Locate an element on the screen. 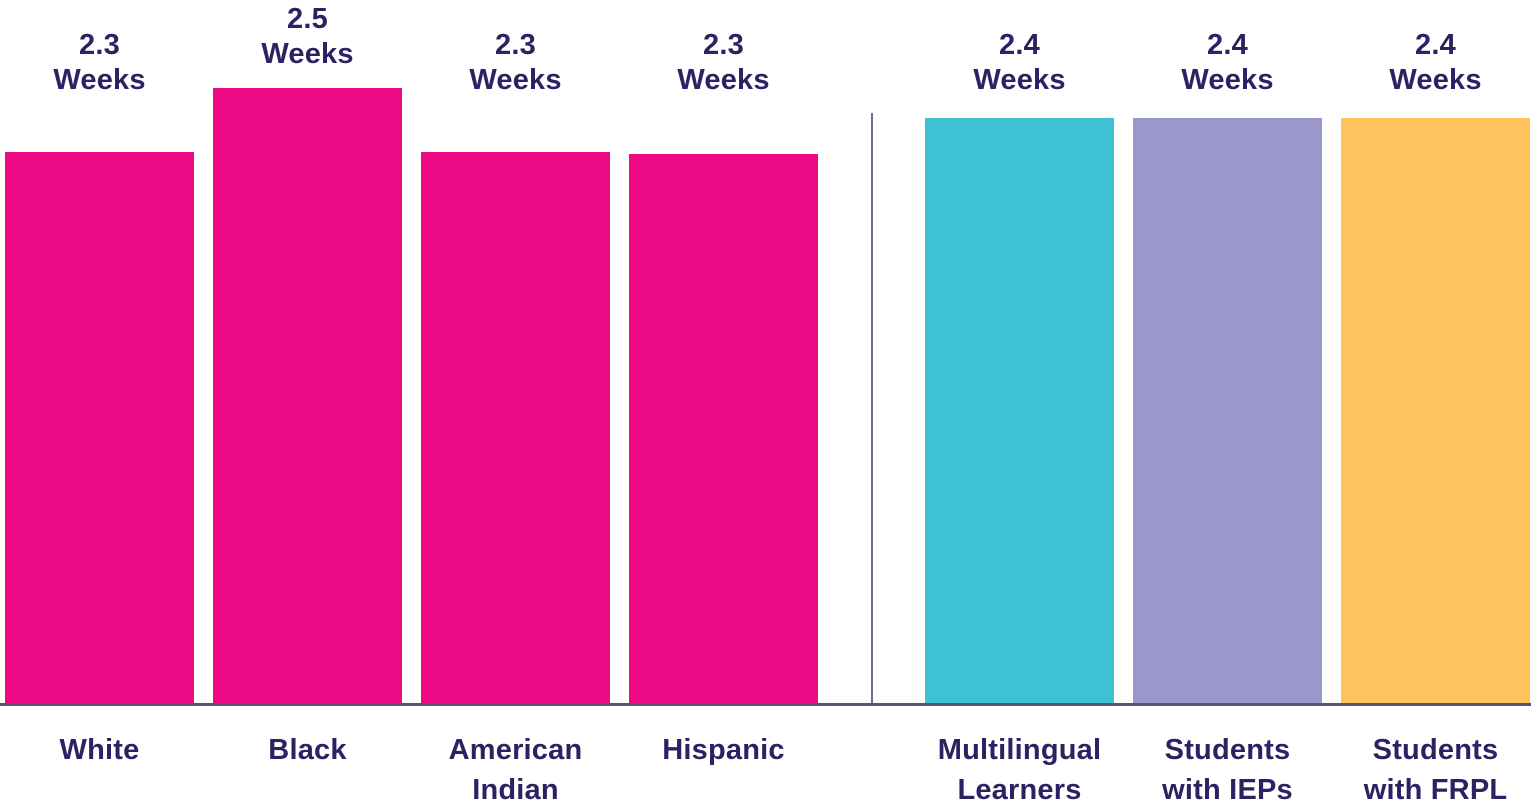  category-label-multilingual-learners: Multilingual Learners is located at coordinates (1019, 770).